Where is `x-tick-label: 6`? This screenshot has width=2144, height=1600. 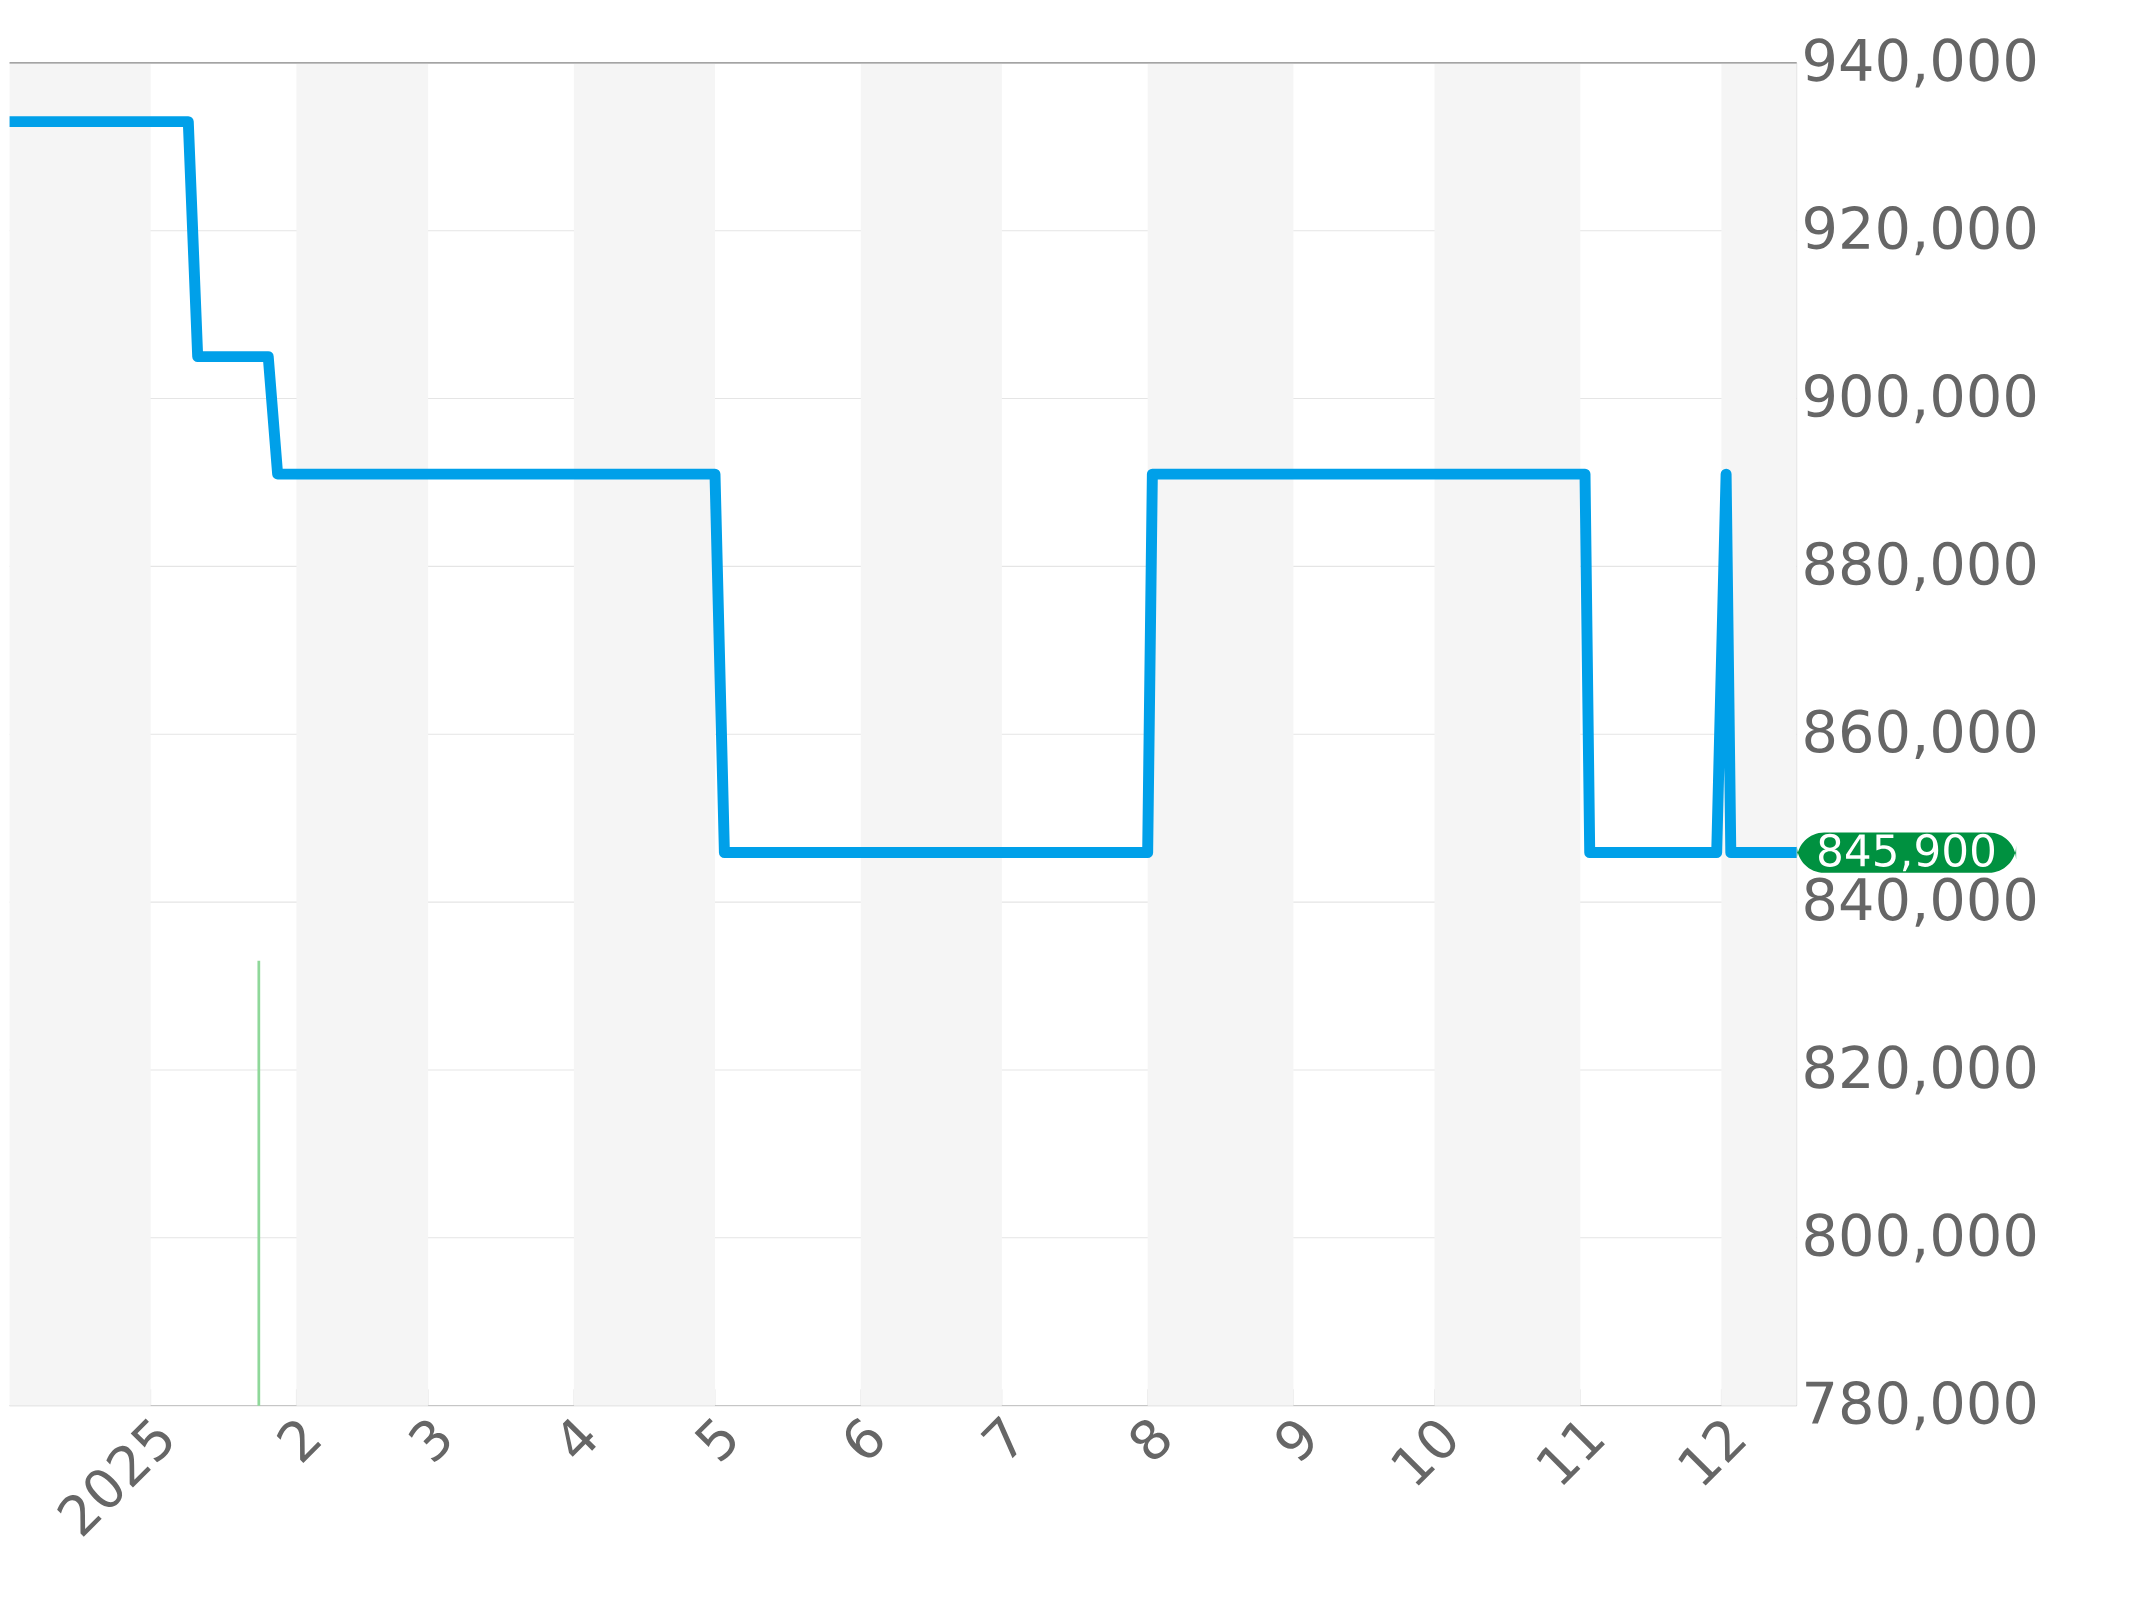
x-tick-label: 6 is located at coordinates (864, 1437).